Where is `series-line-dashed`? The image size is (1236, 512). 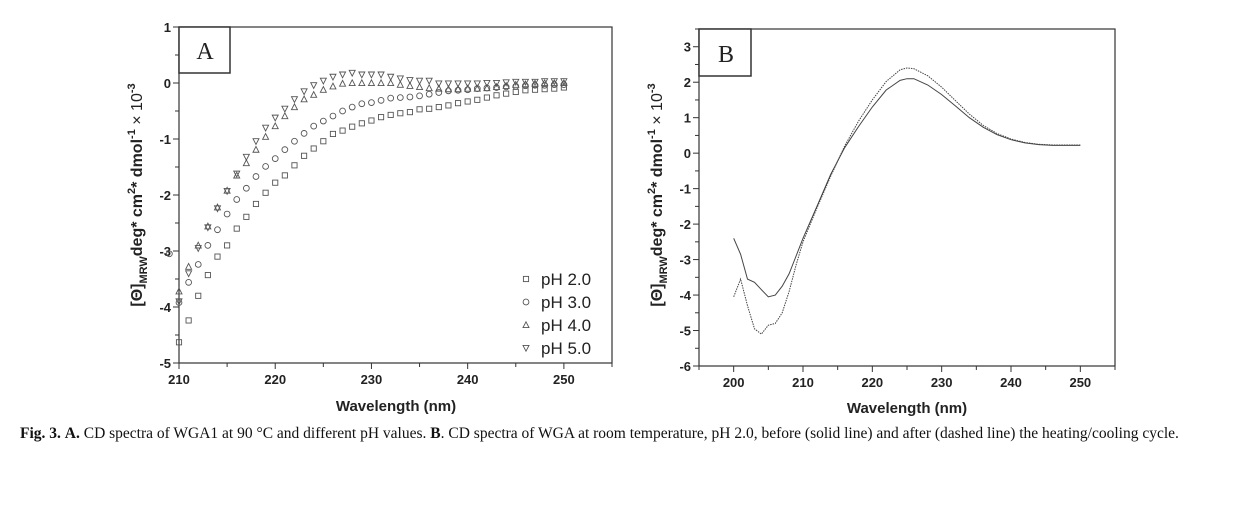
series-line-dashed is located at coordinates (907, 201).